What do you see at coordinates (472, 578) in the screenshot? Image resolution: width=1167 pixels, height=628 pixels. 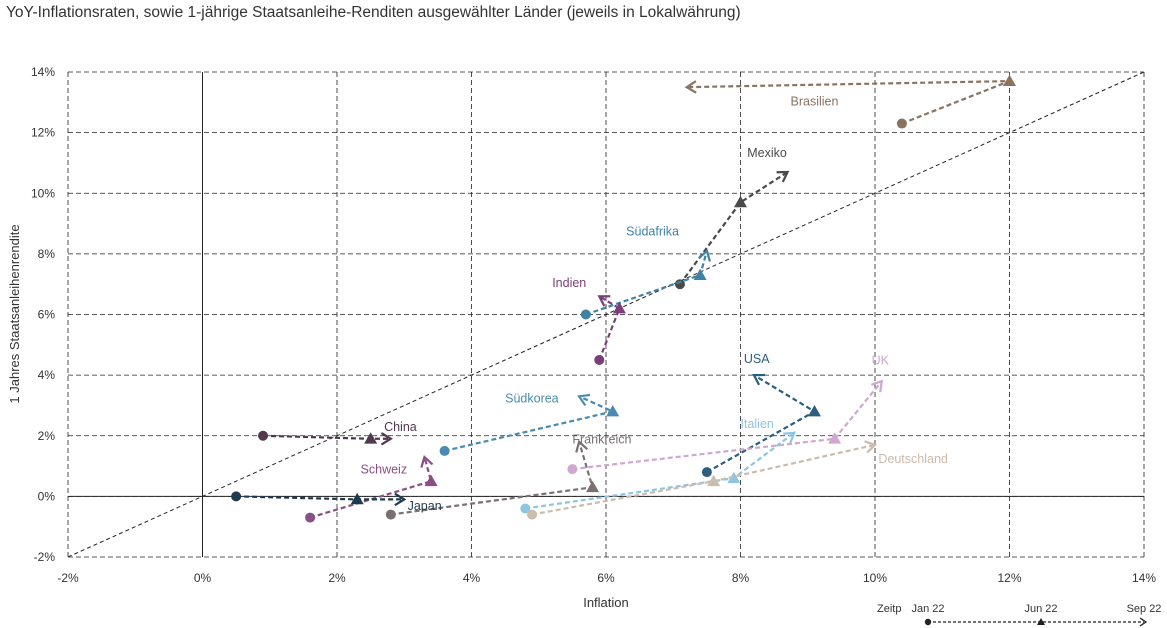 I see `x-tick-label: 4%` at bounding box center [472, 578].